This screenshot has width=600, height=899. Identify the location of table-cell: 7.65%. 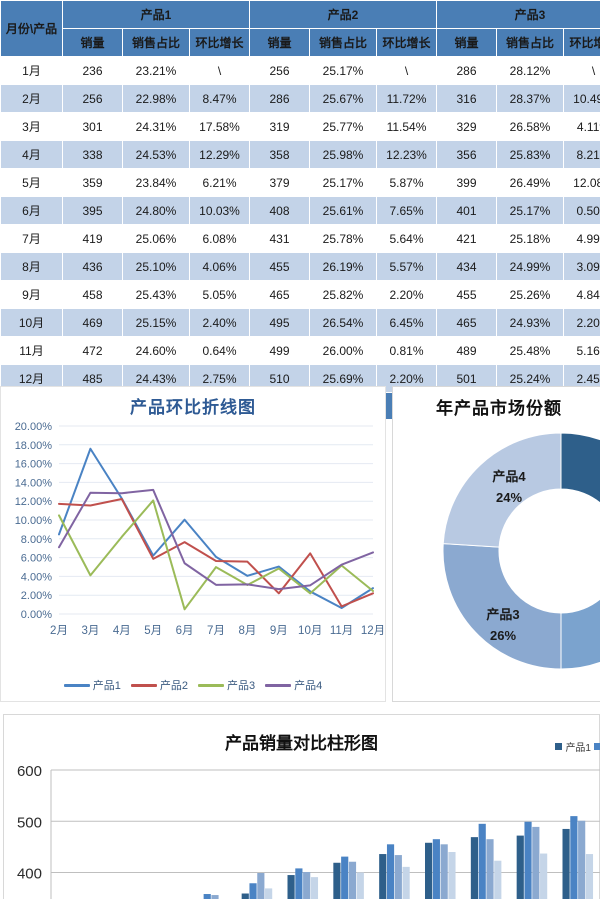
(406, 210).